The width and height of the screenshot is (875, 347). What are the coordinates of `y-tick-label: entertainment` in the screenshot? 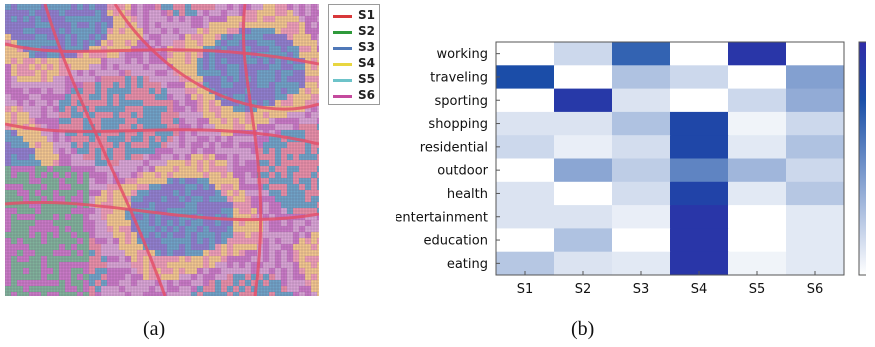 It's located at (442, 217).